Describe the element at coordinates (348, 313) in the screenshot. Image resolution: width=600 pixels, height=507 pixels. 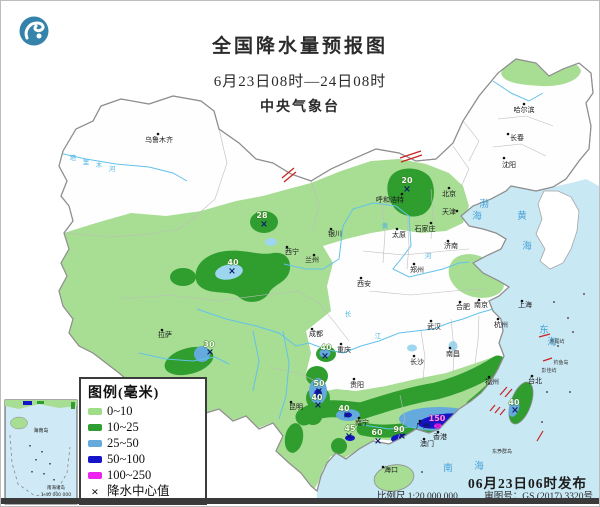
I see `river-name-label: 长` at that location.